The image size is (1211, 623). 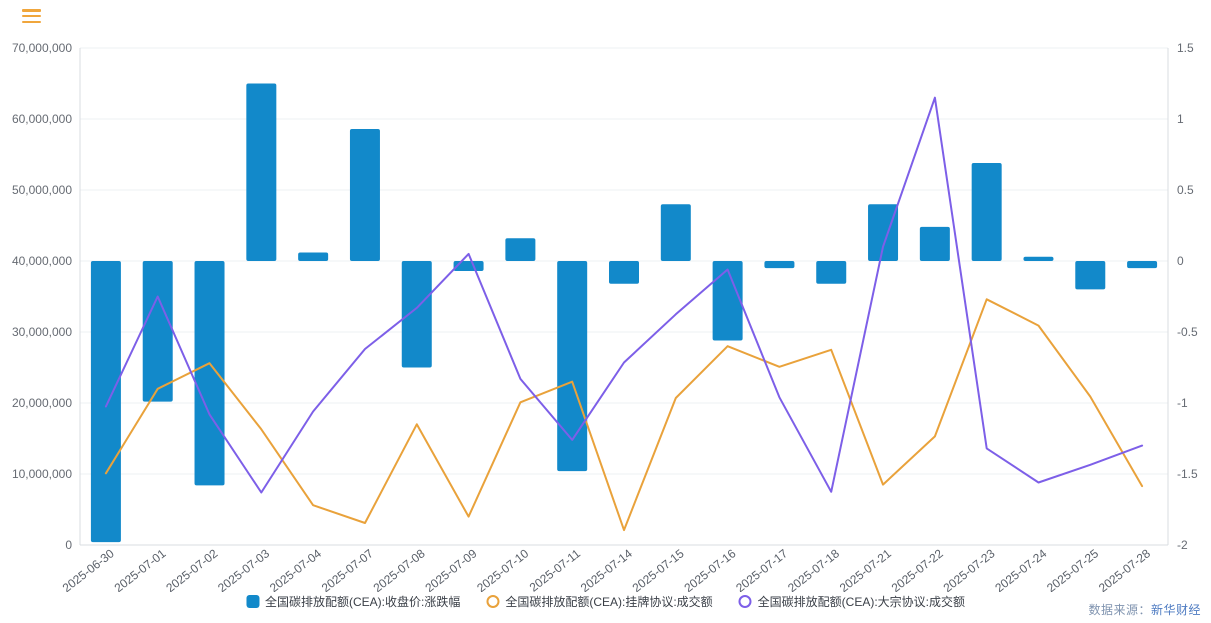 What do you see at coordinates (1180, 261) in the screenshot?
I see `right-axis-tick-label: 0` at bounding box center [1180, 261].